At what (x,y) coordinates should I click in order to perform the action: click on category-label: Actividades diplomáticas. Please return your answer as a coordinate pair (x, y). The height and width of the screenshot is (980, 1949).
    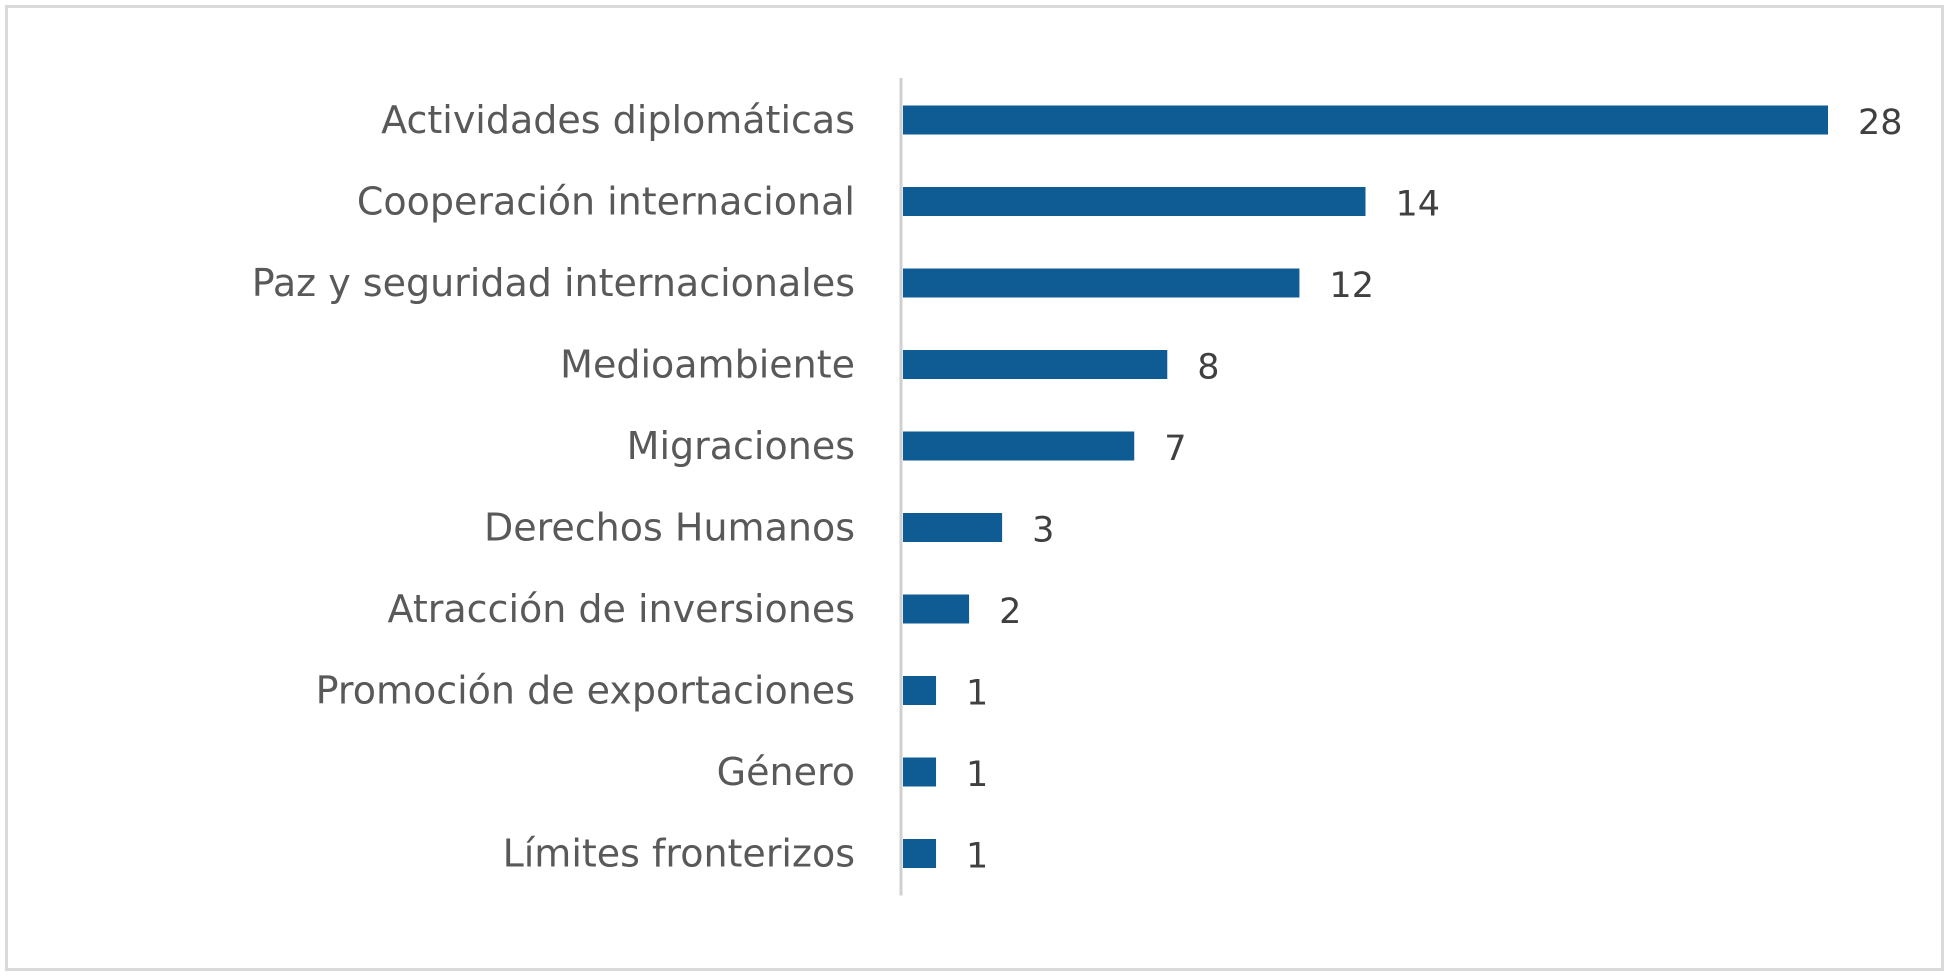
    Looking at the image, I should click on (618, 120).